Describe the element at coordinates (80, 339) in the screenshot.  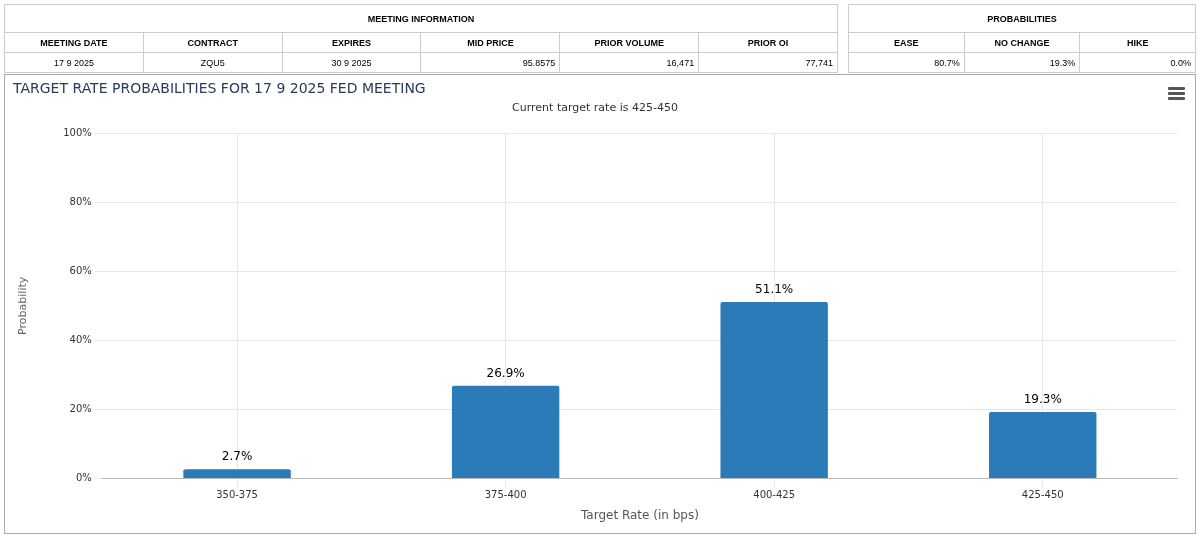
I see `y-tick-label: 40%` at that location.